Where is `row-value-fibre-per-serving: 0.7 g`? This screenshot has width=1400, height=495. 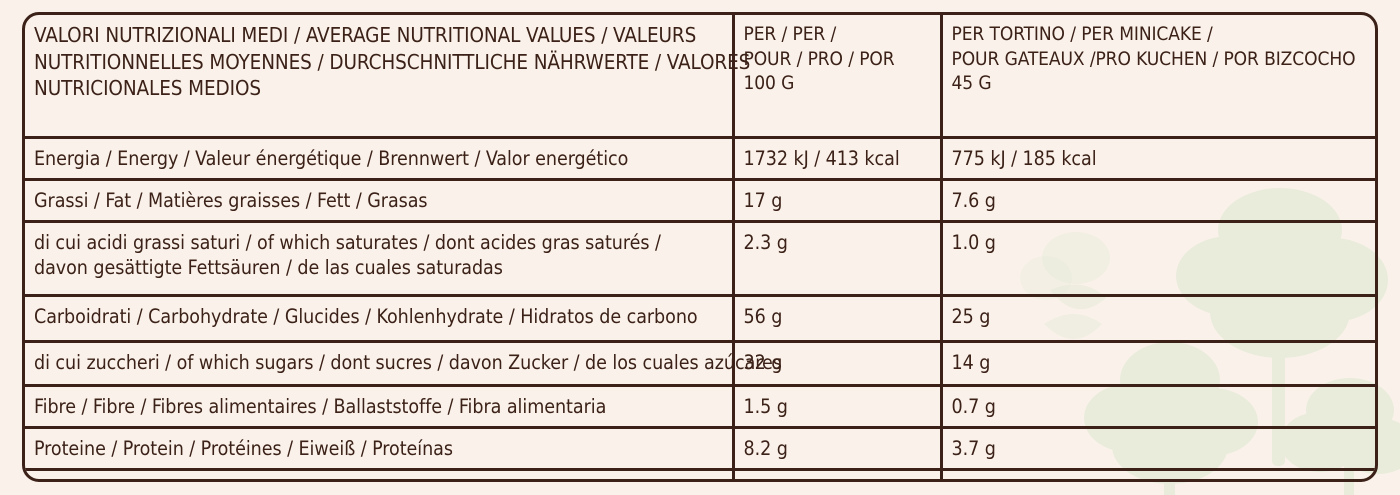
row-value-fibre-per-serving: 0.7 g is located at coordinates (1158, 407).